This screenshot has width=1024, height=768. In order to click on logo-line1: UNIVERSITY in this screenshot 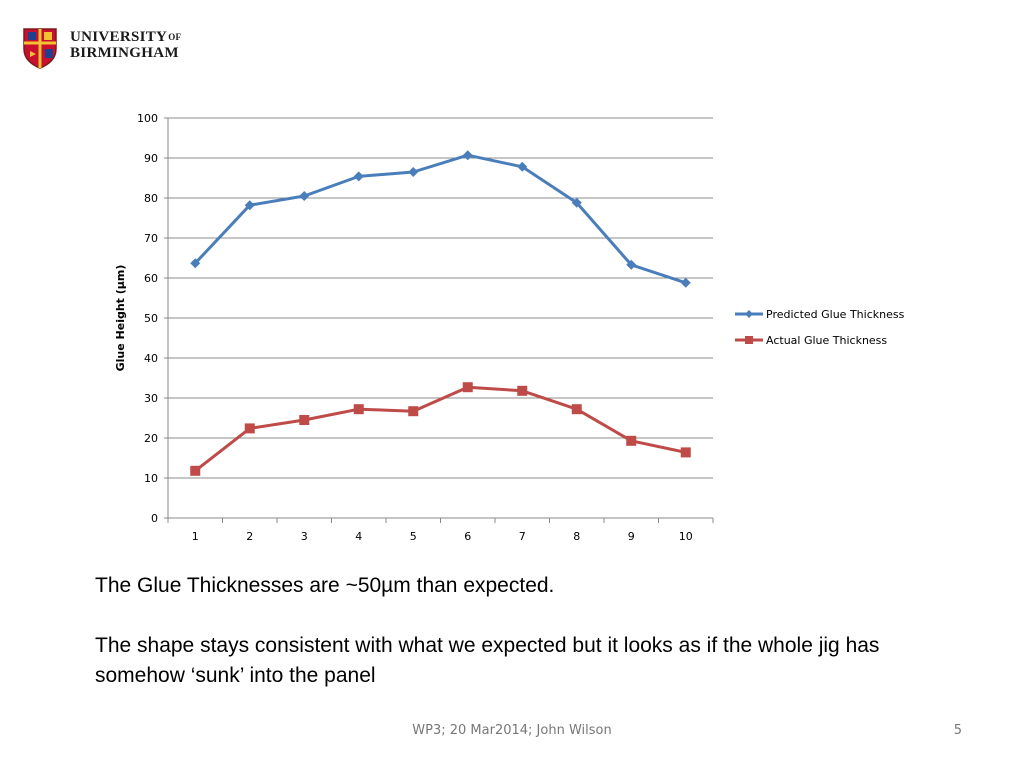, I will do `click(119, 37)`.